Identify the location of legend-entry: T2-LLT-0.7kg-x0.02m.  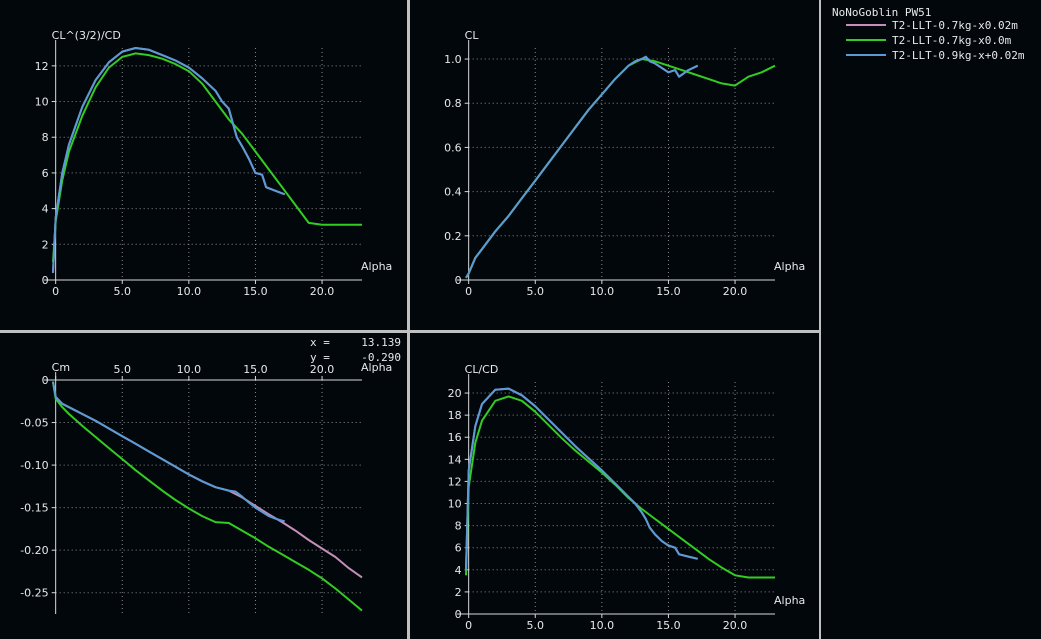
(932, 25).